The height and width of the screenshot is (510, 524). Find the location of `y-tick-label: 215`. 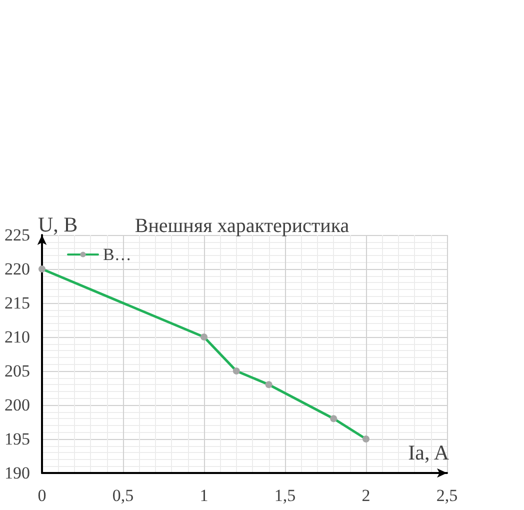

y-tick-label: 215 is located at coordinates (17, 303).